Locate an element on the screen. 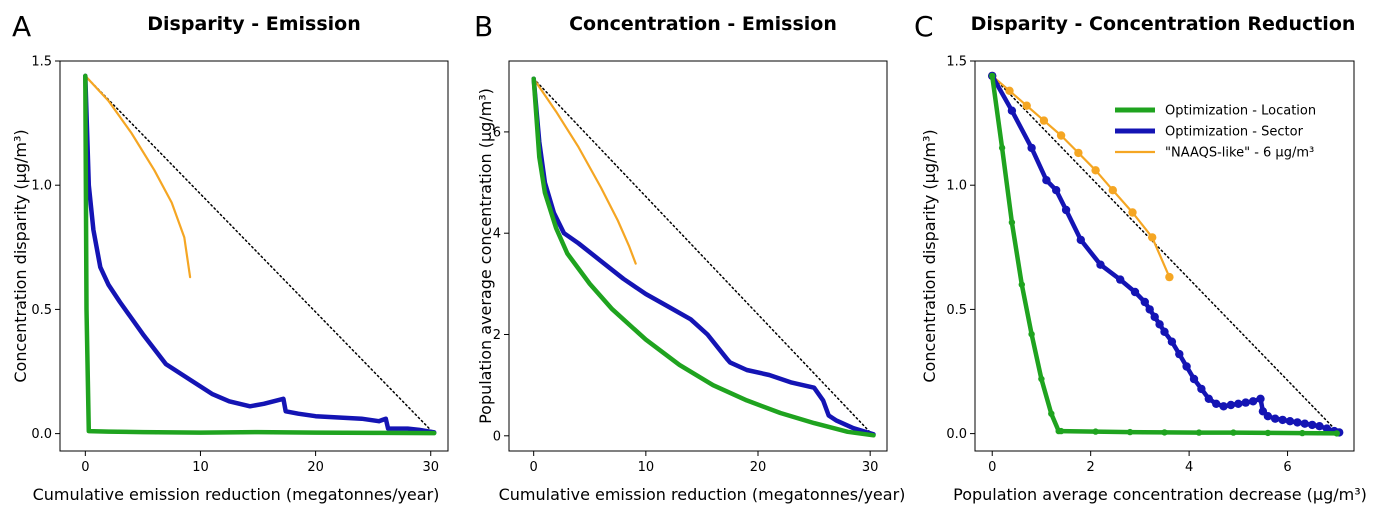 The height and width of the screenshot is (506, 1373). x-tick-label: 4 is located at coordinates (1189, 467).